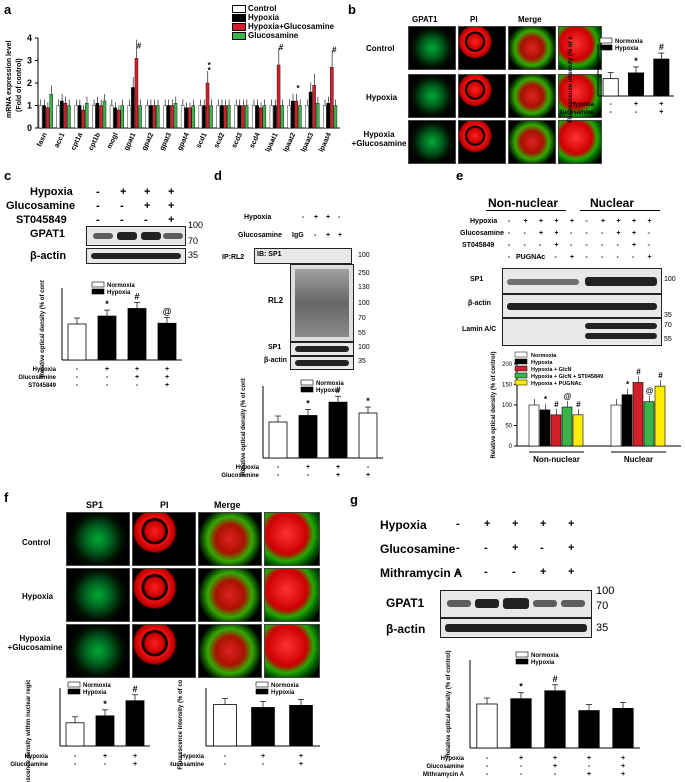 This screenshot has height=782, width=685. I want to click on micro-f-merge-hypoxia, so click(230, 595).